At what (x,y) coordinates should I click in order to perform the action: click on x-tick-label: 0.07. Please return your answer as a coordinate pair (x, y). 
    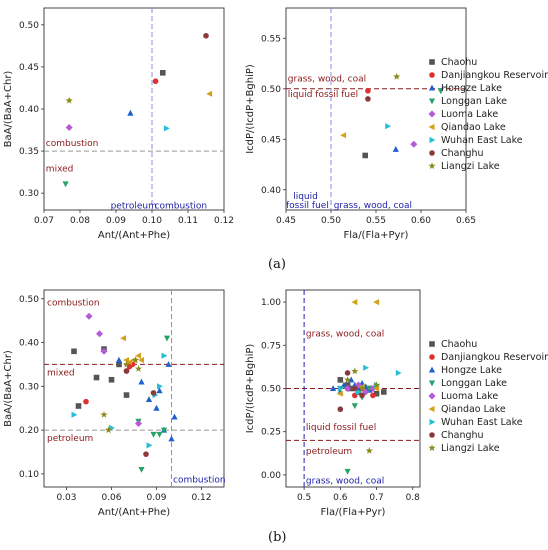
    Looking at the image, I should click on (44, 221).